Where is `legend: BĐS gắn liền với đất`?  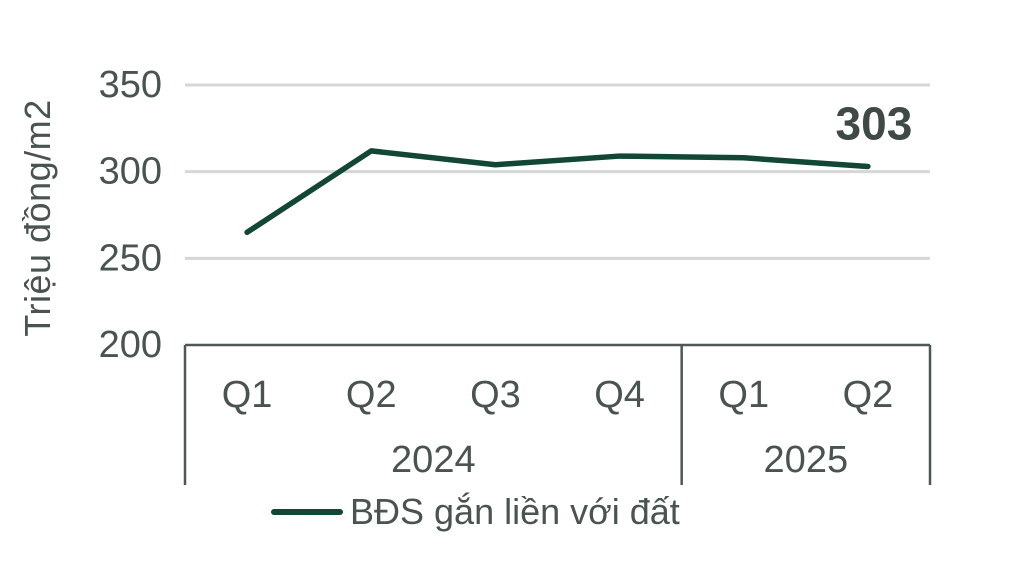 legend: BĐS gắn liền với đất is located at coordinates (475, 512).